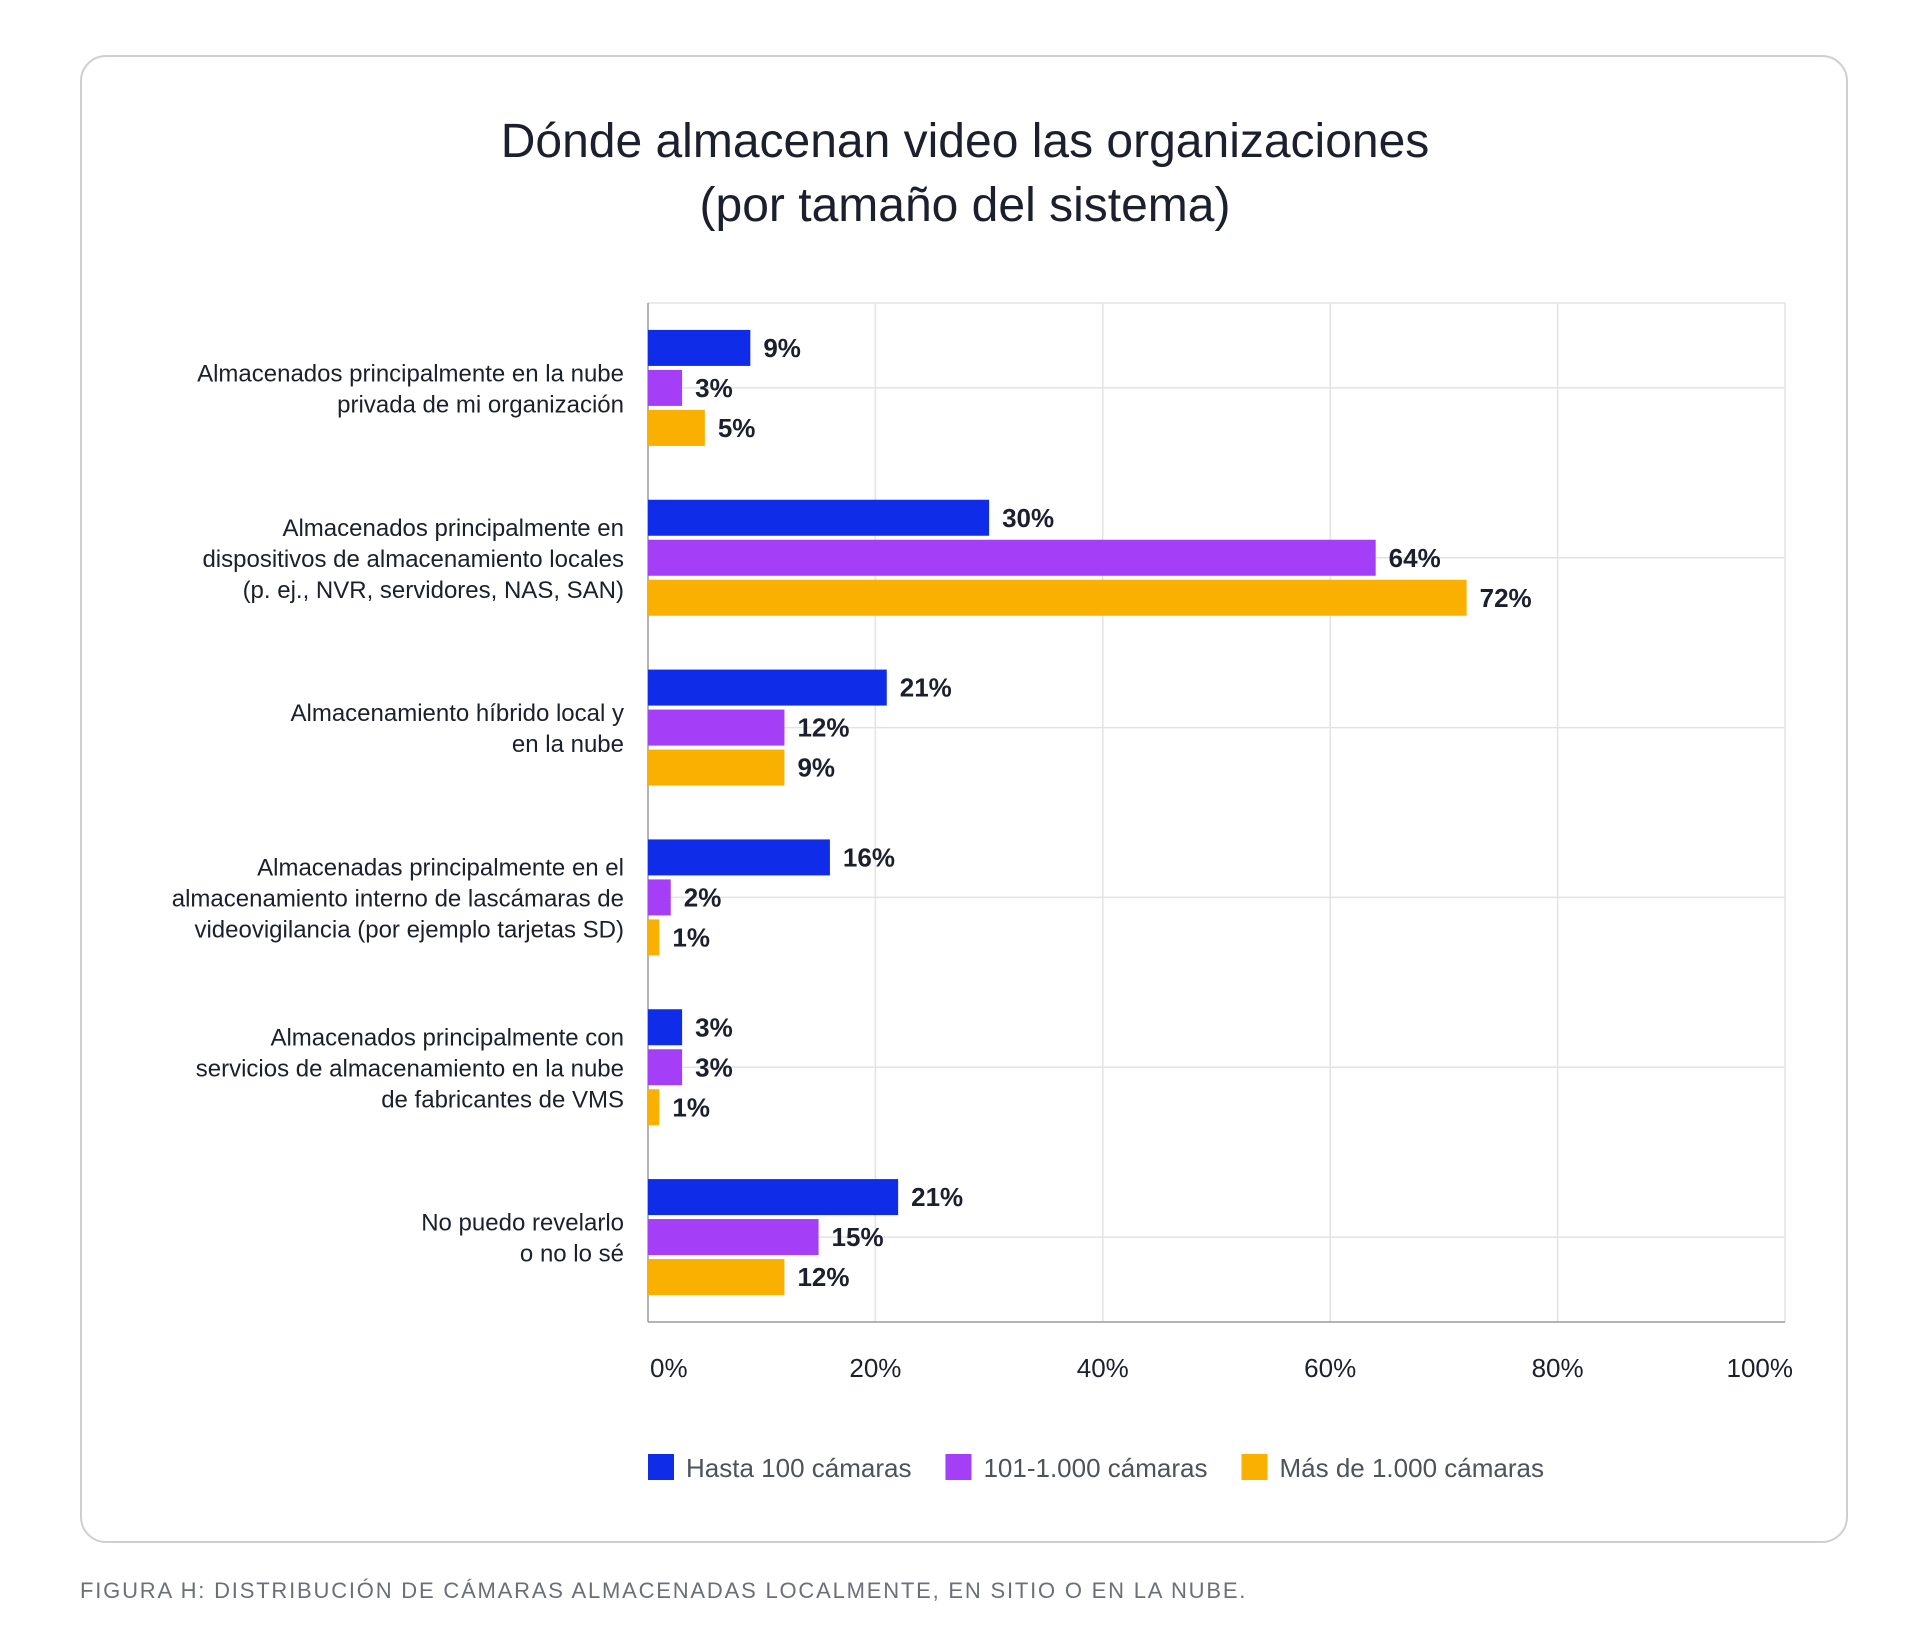  What do you see at coordinates (1103, 1368) in the screenshot?
I see `x-tick-label: 40%` at bounding box center [1103, 1368].